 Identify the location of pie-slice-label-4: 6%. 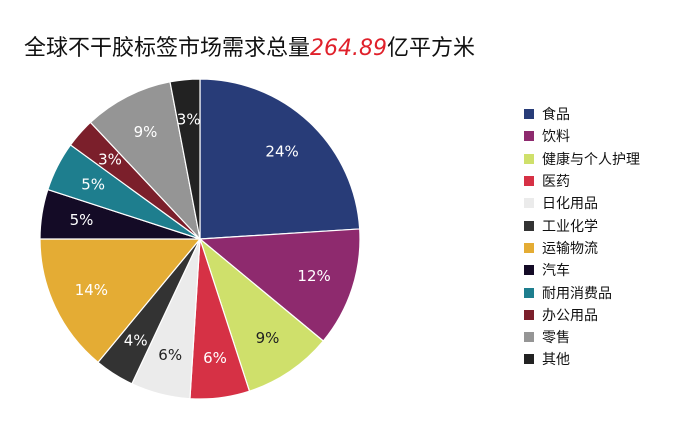
(170, 355).